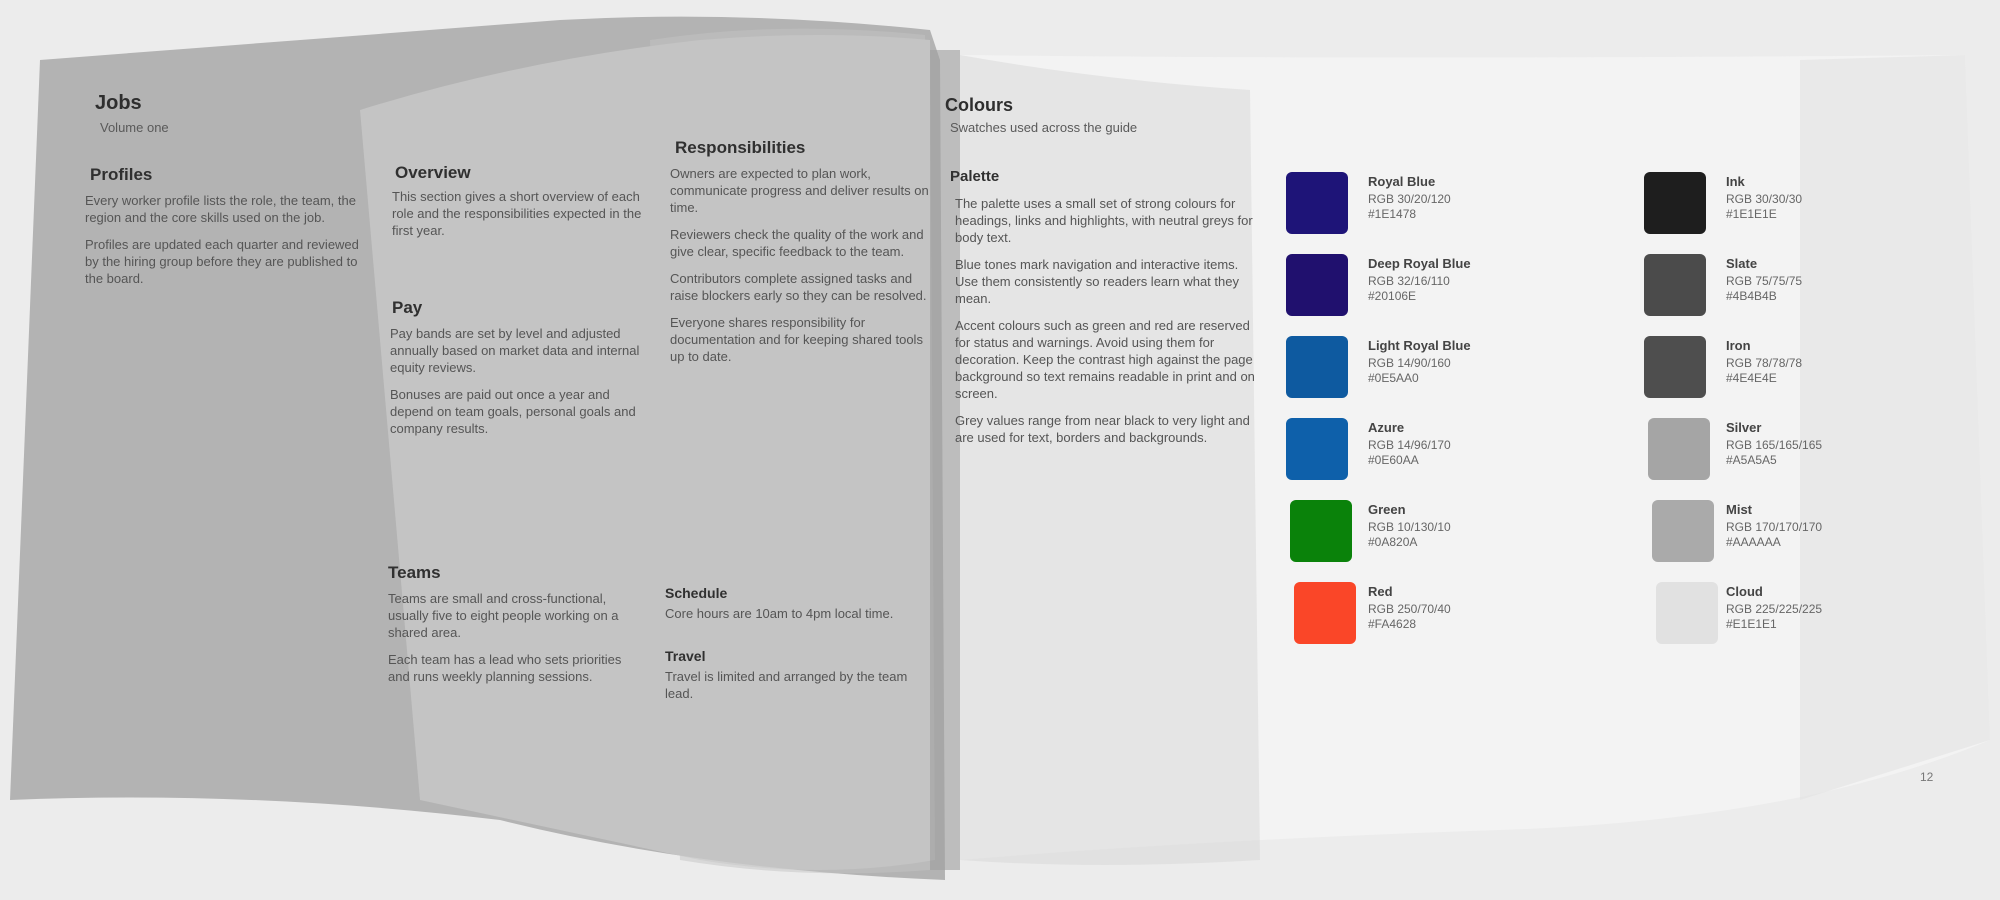 Image resolution: width=2000 pixels, height=900 pixels. Describe the element at coordinates (1393, 542) in the screenshot. I see `swatch-hex: #0A820A` at that location.